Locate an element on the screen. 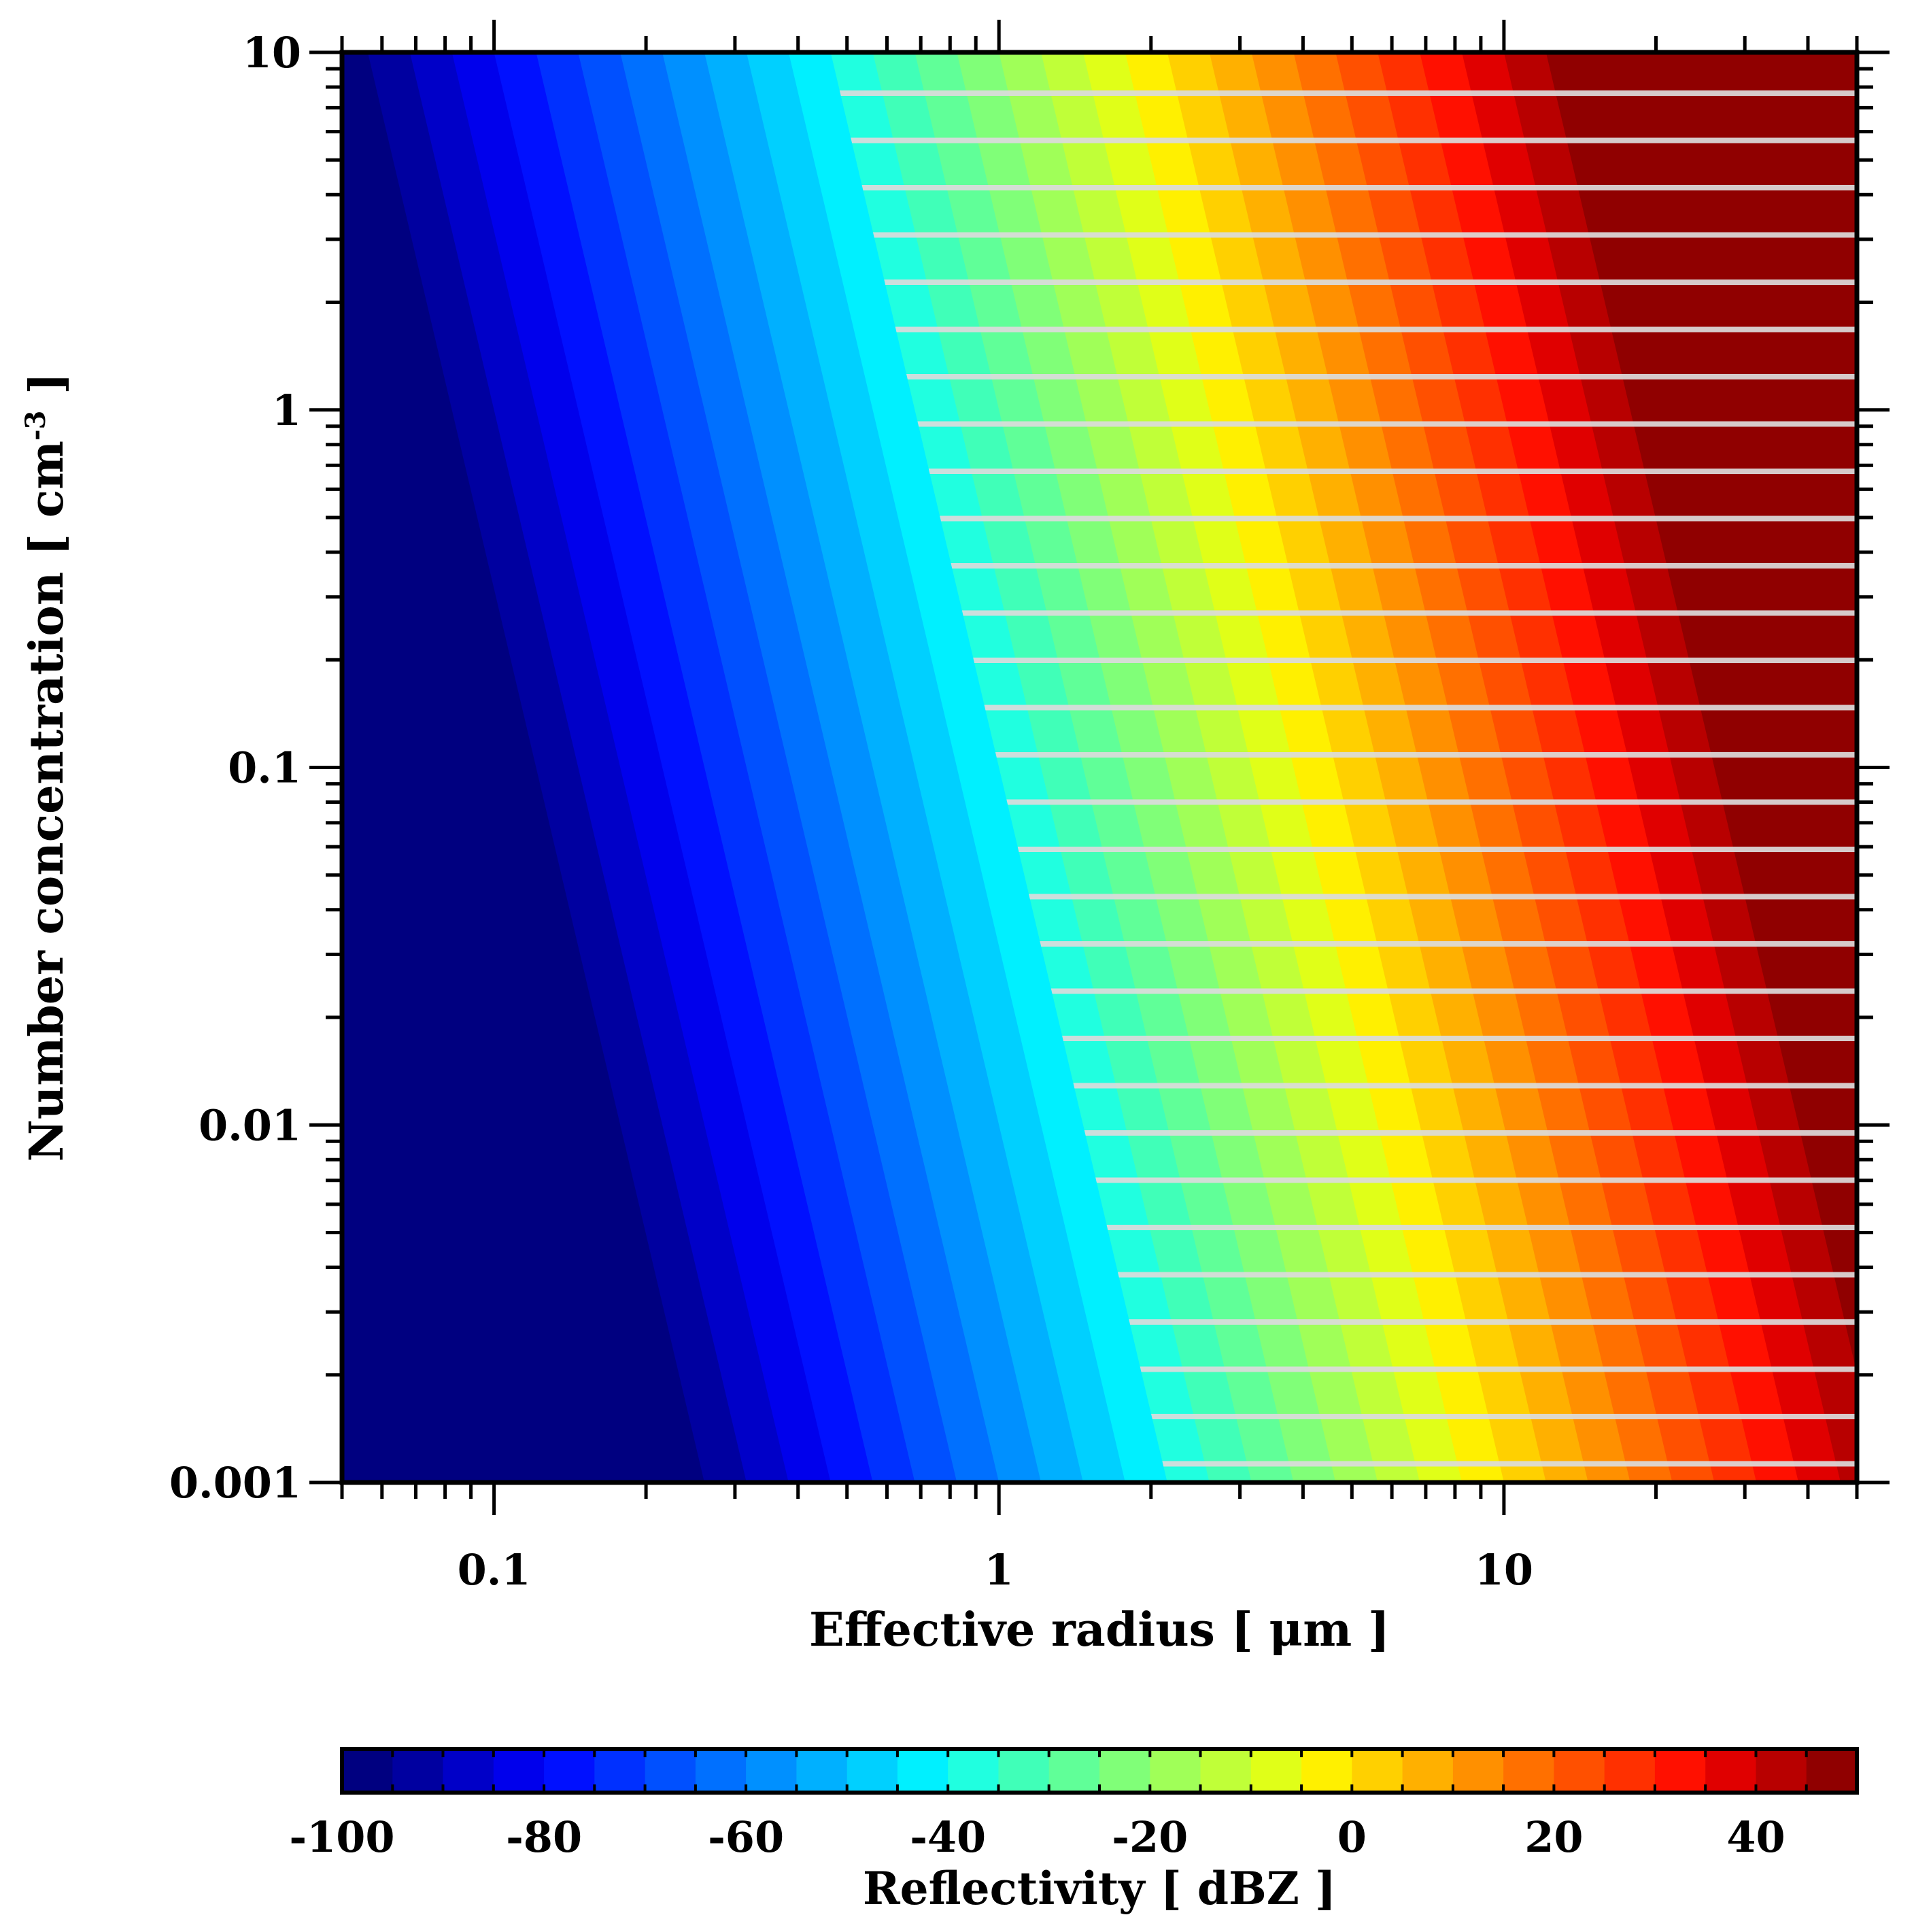 The image size is (1914, 1932). colorbar-tick-label: -100 is located at coordinates (342, 1837).